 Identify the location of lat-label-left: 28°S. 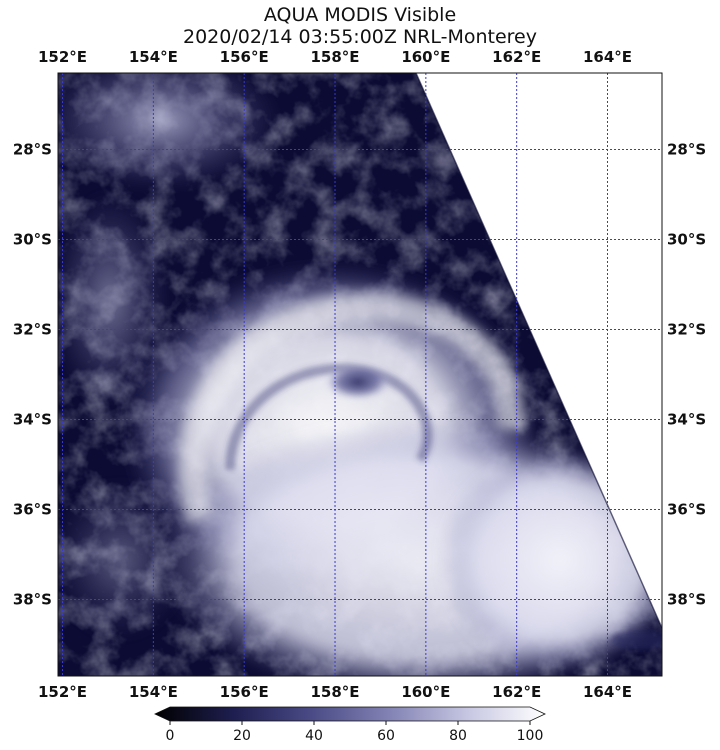
(32, 150).